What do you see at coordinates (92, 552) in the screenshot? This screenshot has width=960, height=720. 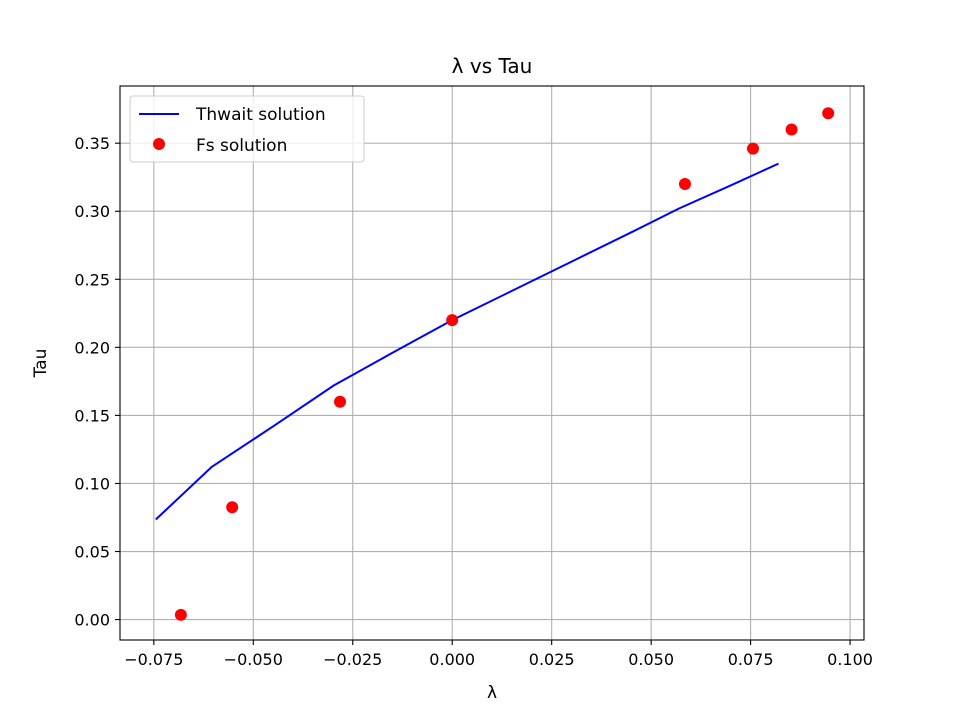 I see `y-tick-label: 0.05` at bounding box center [92, 552].